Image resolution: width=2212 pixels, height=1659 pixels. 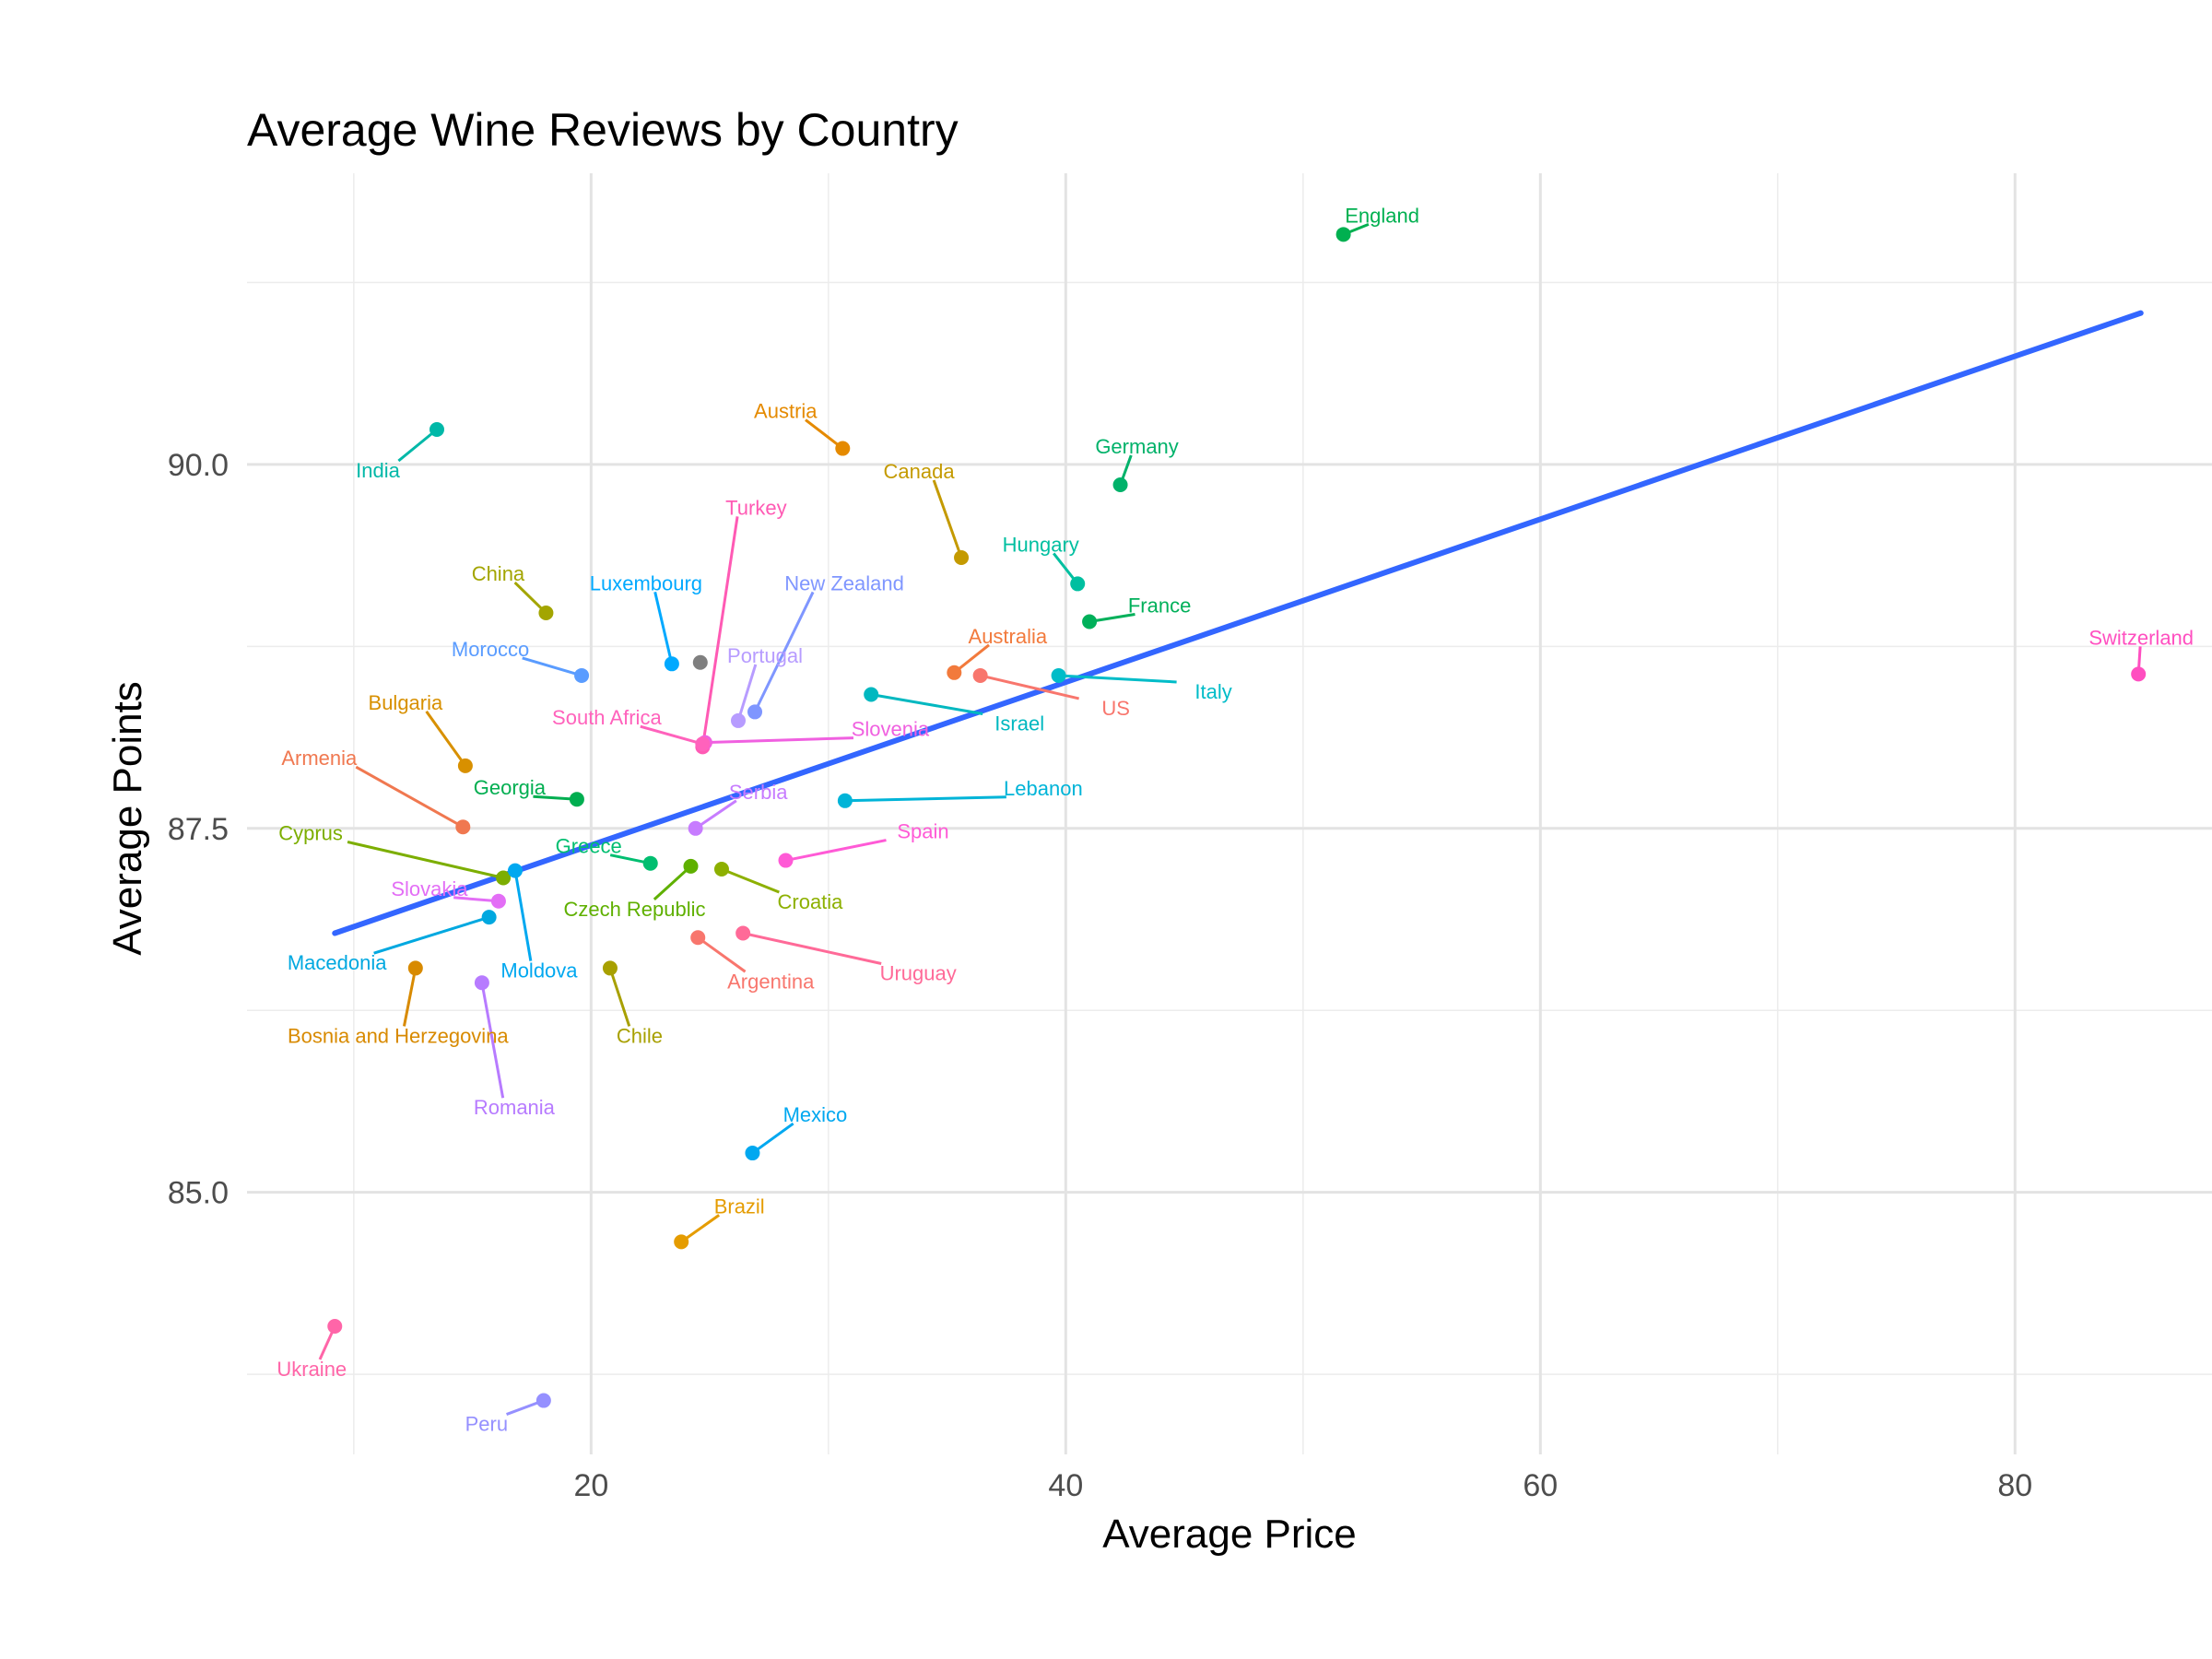 I want to click on leader-australia, so click(x=971, y=658).